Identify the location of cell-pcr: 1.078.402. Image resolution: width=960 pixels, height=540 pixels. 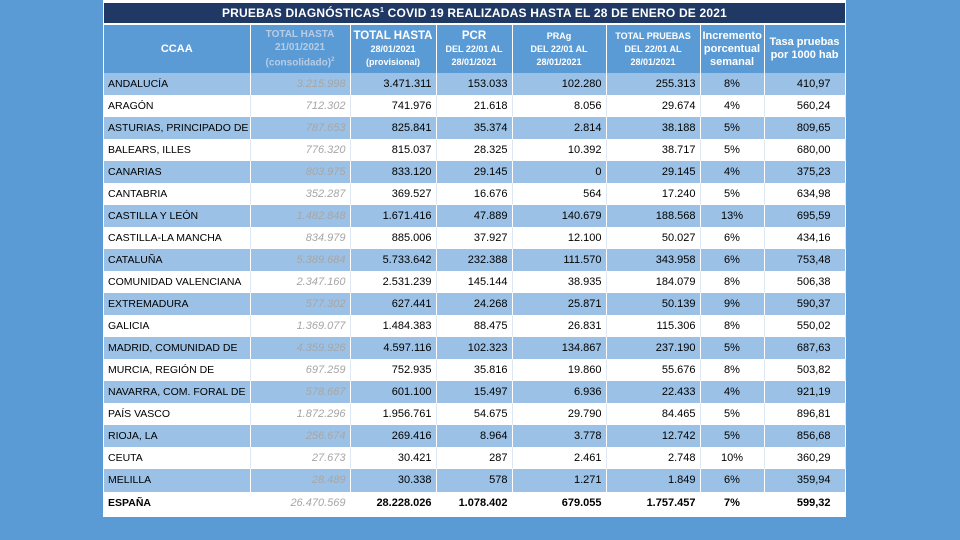
(474, 502).